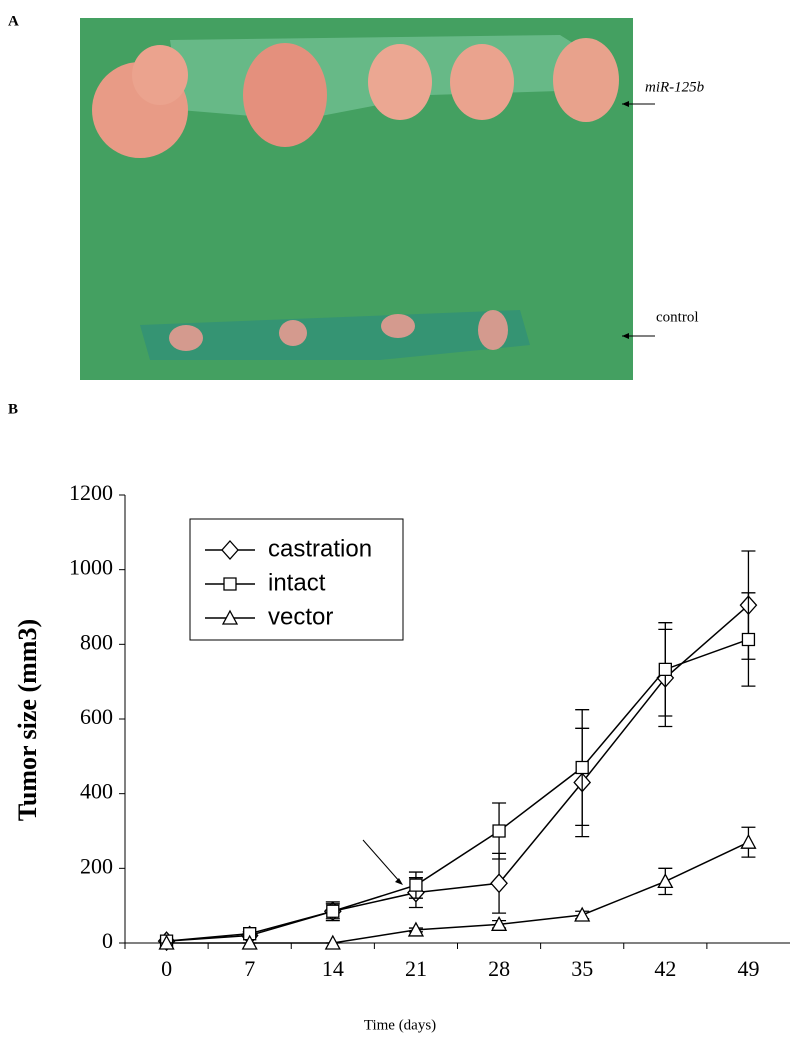 The height and width of the screenshot is (1055, 800). Describe the element at coordinates (416, 968) in the screenshot. I see `x-tick-label: 21` at that location.